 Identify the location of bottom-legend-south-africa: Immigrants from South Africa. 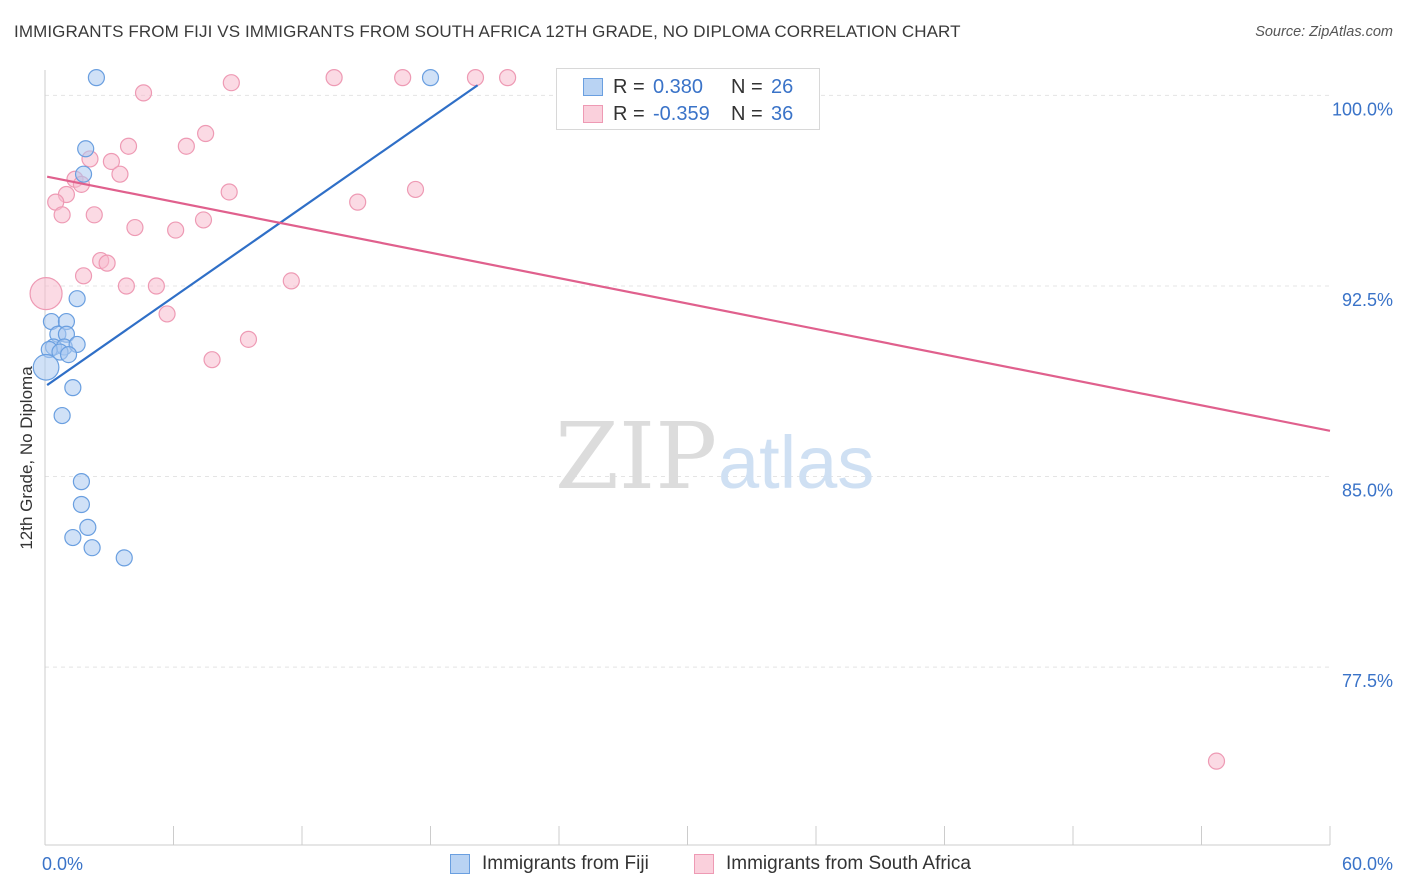
(832, 864).